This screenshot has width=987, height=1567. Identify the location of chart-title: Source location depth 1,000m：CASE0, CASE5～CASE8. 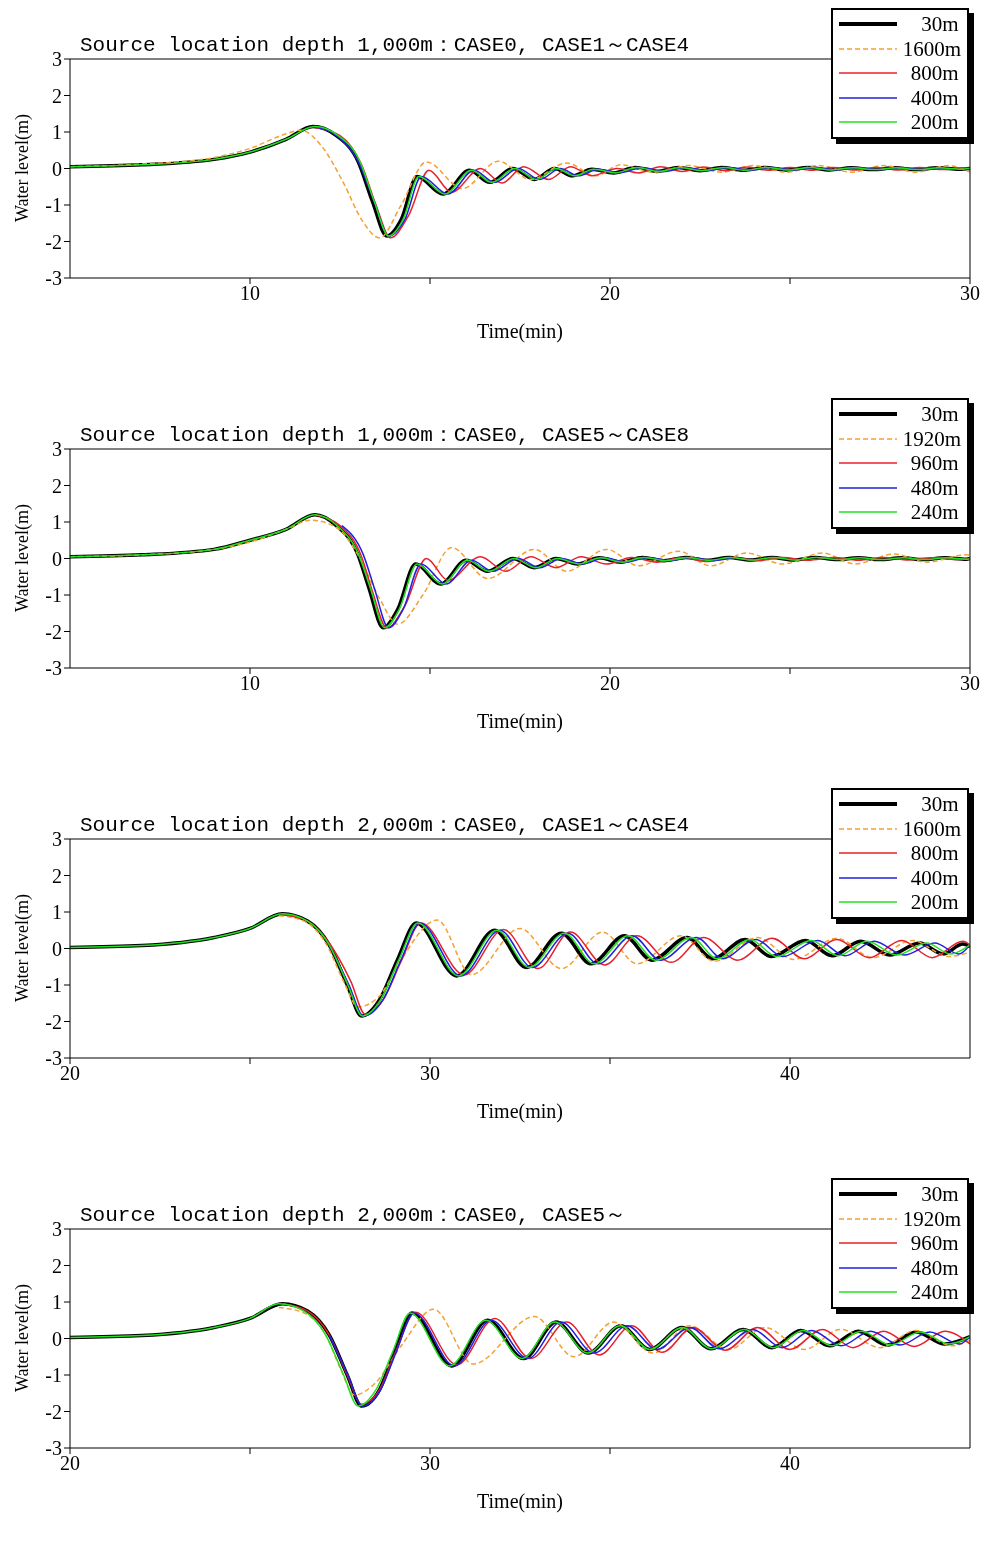
(385, 435).